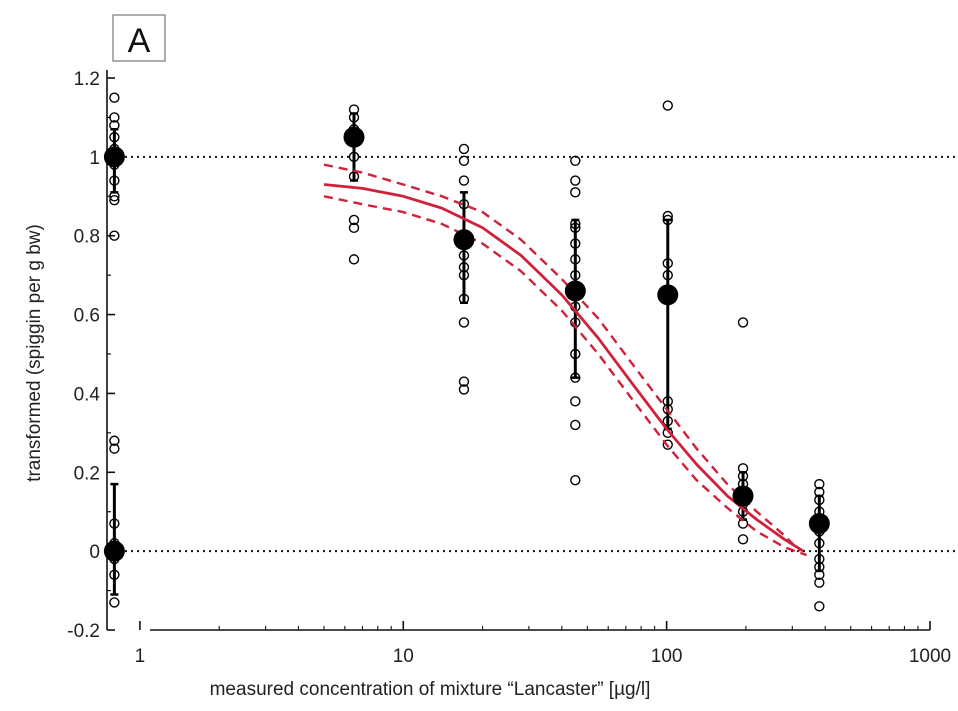  What do you see at coordinates (87, 473) in the screenshot?
I see `y-tick-label: 0.2` at bounding box center [87, 473].